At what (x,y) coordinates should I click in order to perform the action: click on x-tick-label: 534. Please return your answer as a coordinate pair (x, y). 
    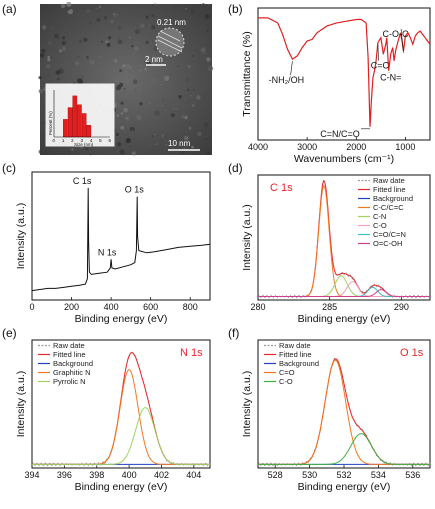
    Looking at the image, I should click on (378, 475).